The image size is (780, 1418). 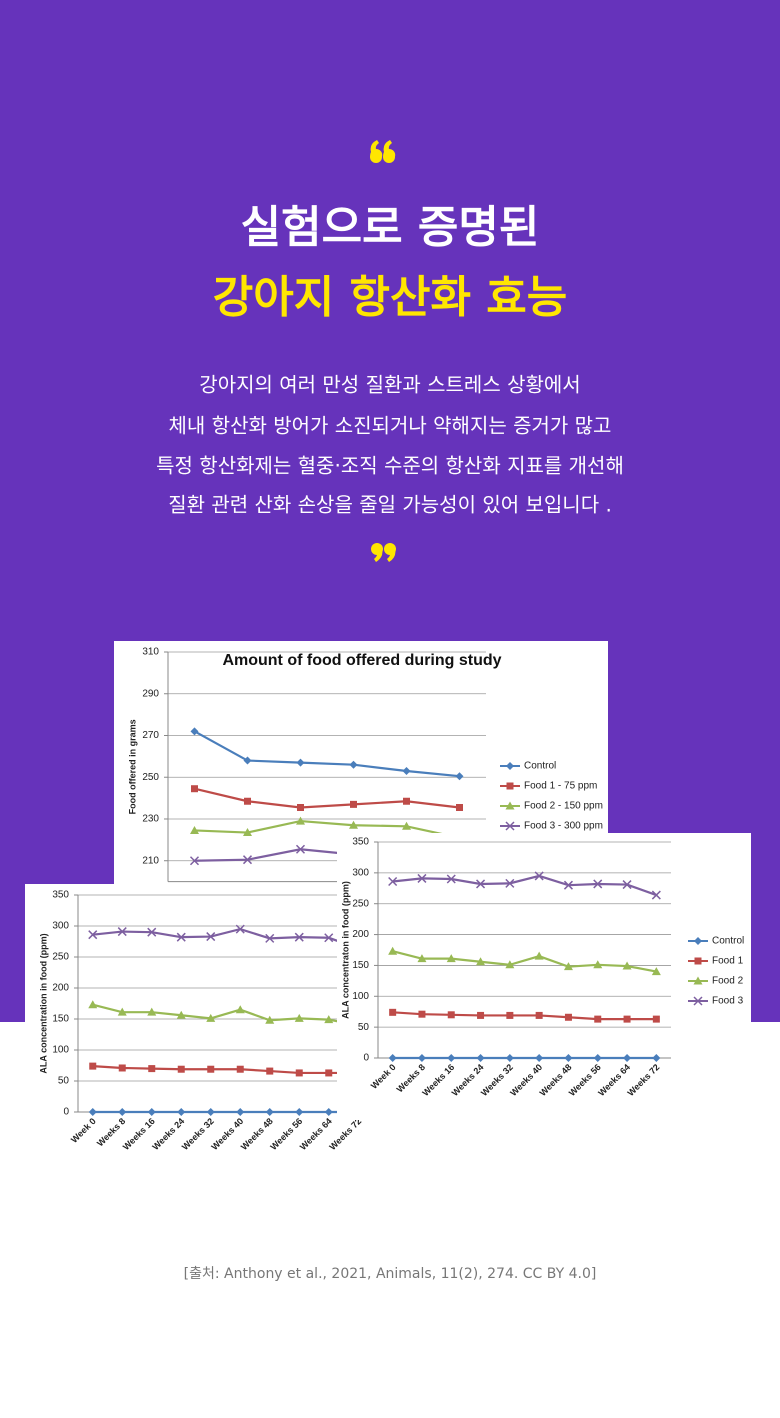 I want to click on y-tick-label: 290, so click(x=150, y=693).